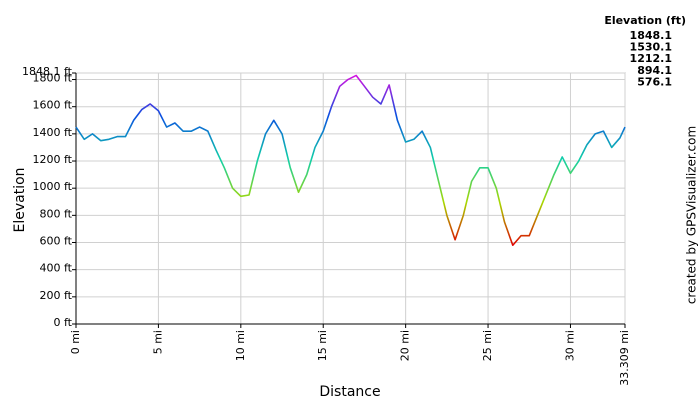 The height and width of the screenshot is (400, 700). I want to click on y-tick-label: 1848.1 ft, so click(47, 71).